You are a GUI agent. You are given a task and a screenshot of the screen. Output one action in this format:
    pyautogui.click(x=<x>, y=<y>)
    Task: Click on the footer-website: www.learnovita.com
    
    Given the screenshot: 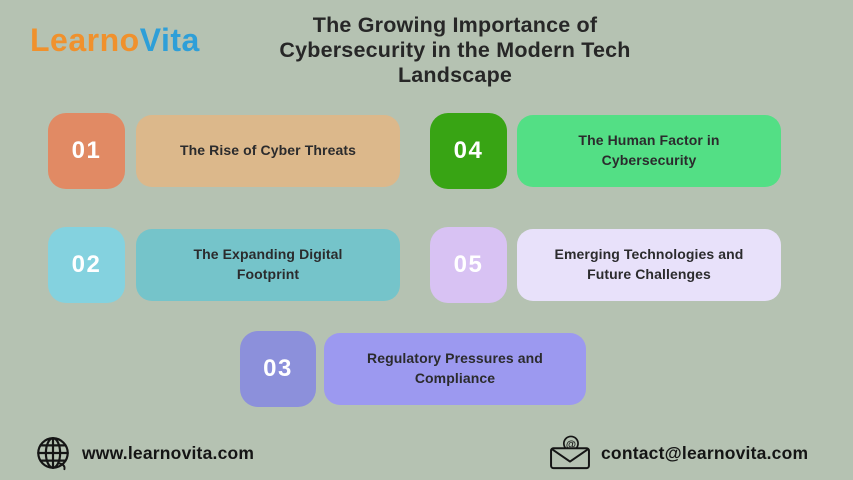 What is the action you would take?
    pyautogui.click(x=144, y=453)
    